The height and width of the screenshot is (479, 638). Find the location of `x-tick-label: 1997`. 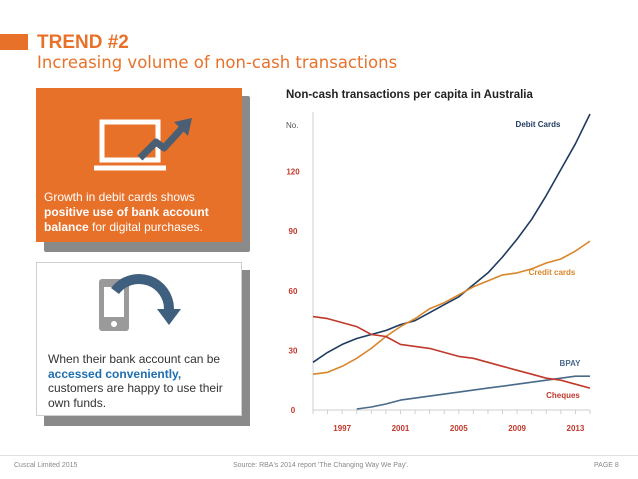

x-tick-label: 1997 is located at coordinates (342, 428).